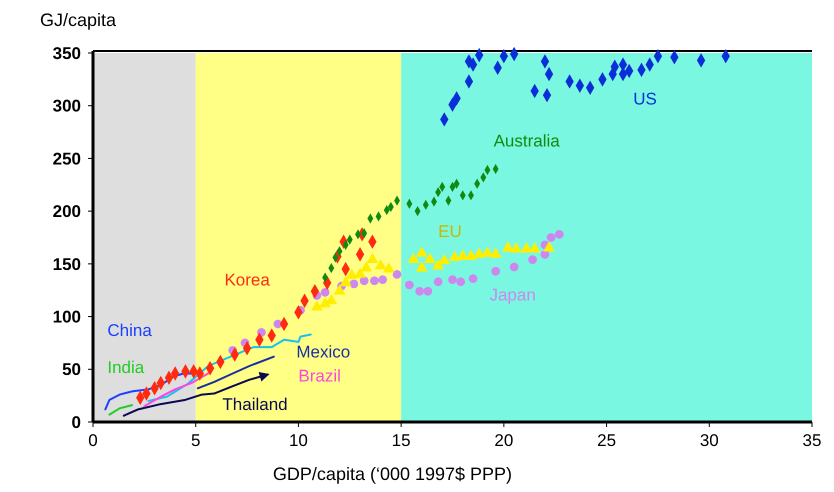 The image size is (834, 492). What do you see at coordinates (66, 212) in the screenshot?
I see `y-tick-label: 200` at bounding box center [66, 212].